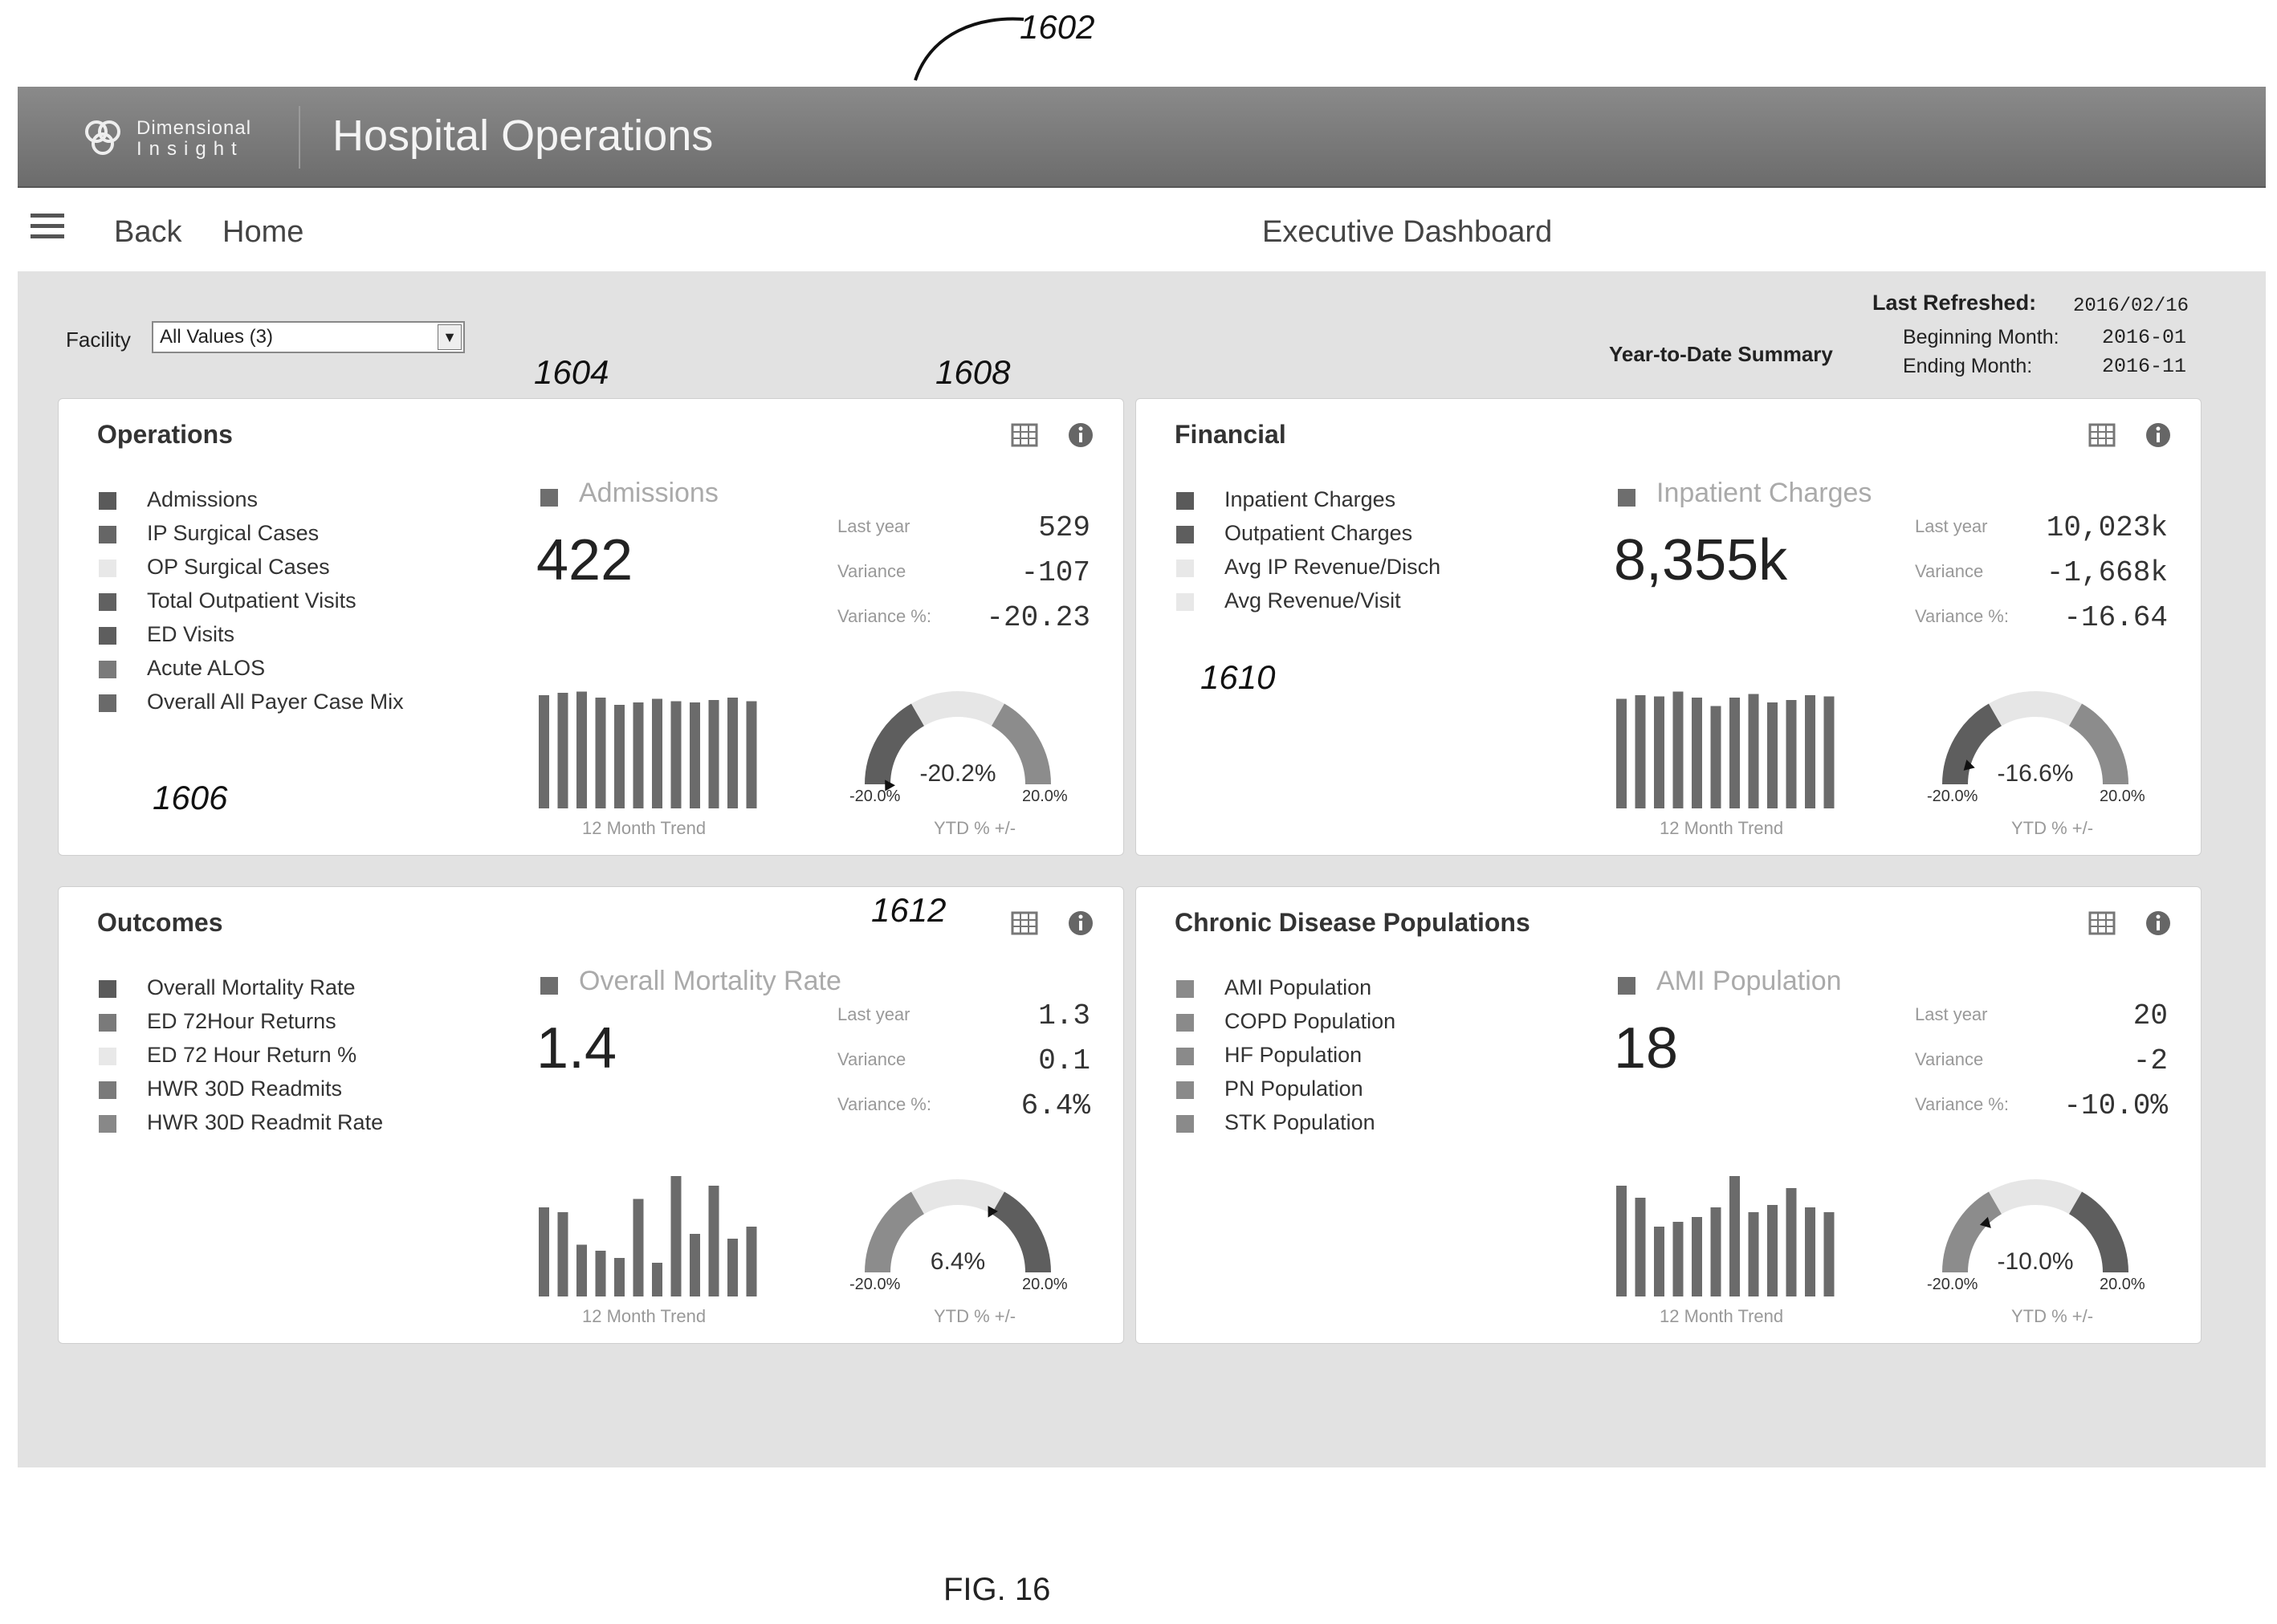 The width and height of the screenshot is (2277, 1624). Describe the element at coordinates (1142, 137) in the screenshot. I see `title-bar: Dimensional Insight Hospital Operations` at that location.